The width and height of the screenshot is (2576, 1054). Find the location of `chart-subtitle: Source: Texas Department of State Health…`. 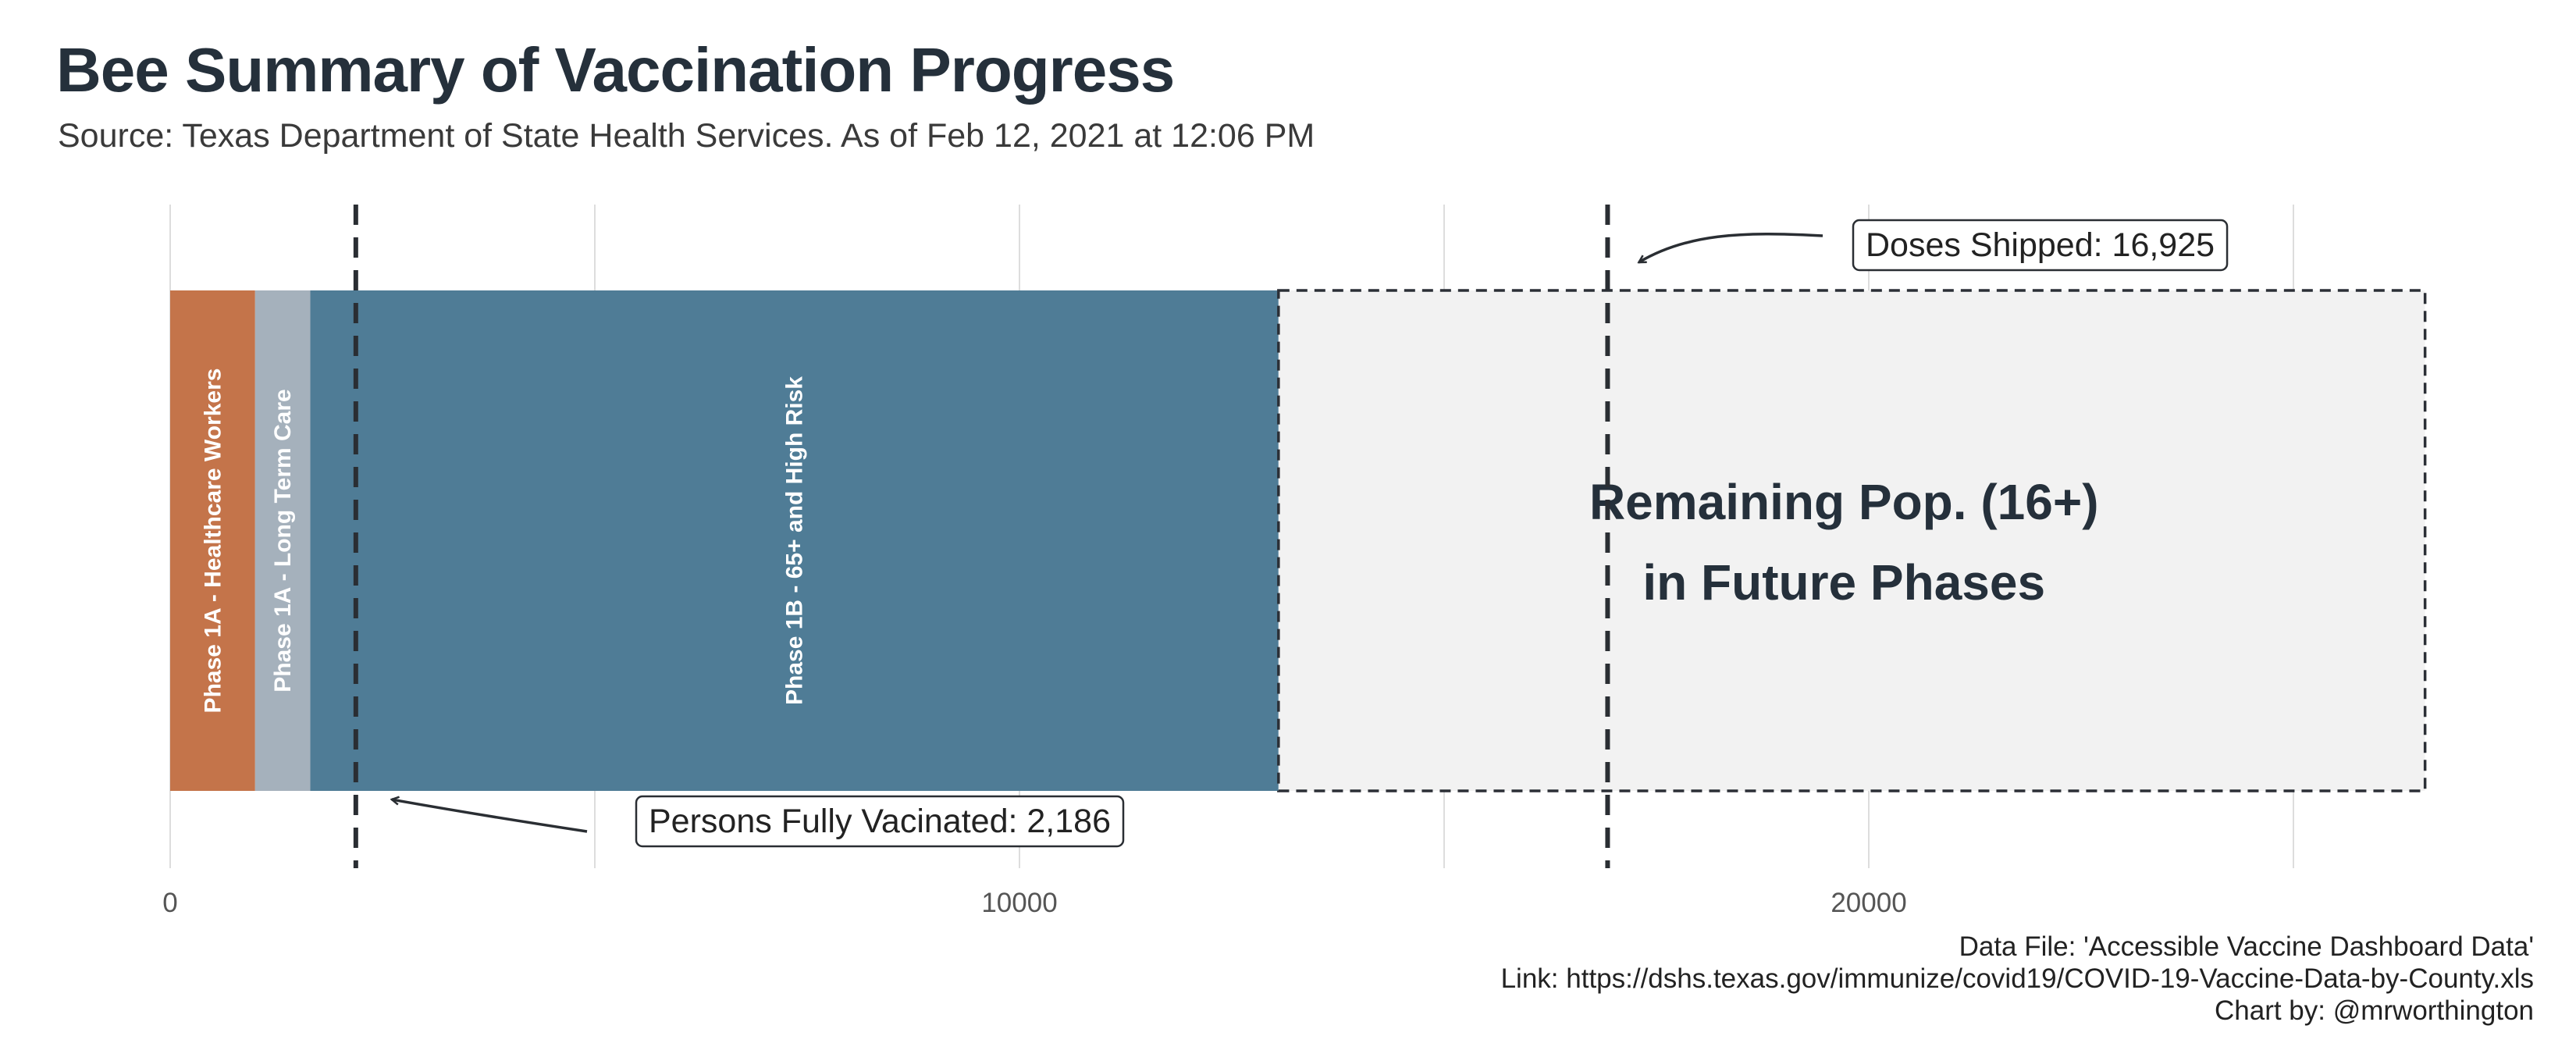

chart-subtitle: Source: Texas Department of State Health… is located at coordinates (686, 136).